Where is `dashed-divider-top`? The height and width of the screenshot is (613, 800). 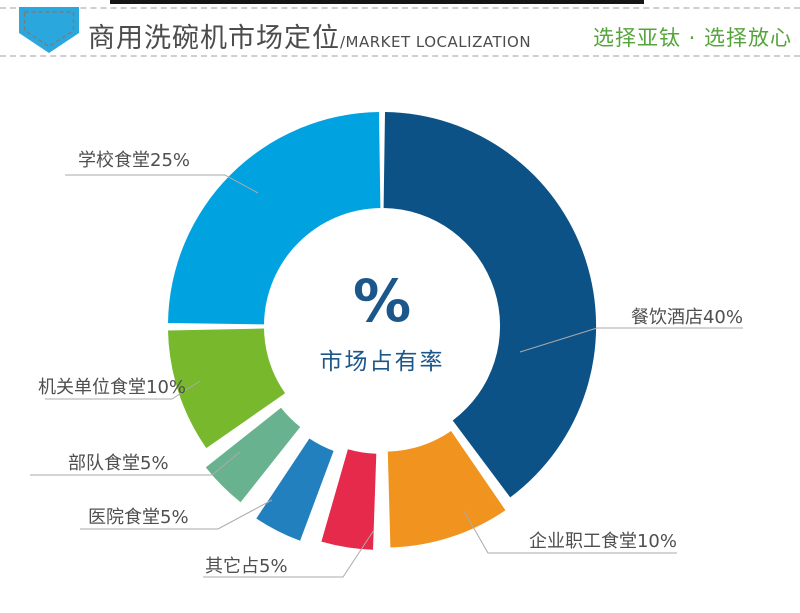
dashed-divider-top is located at coordinates (400, 8).